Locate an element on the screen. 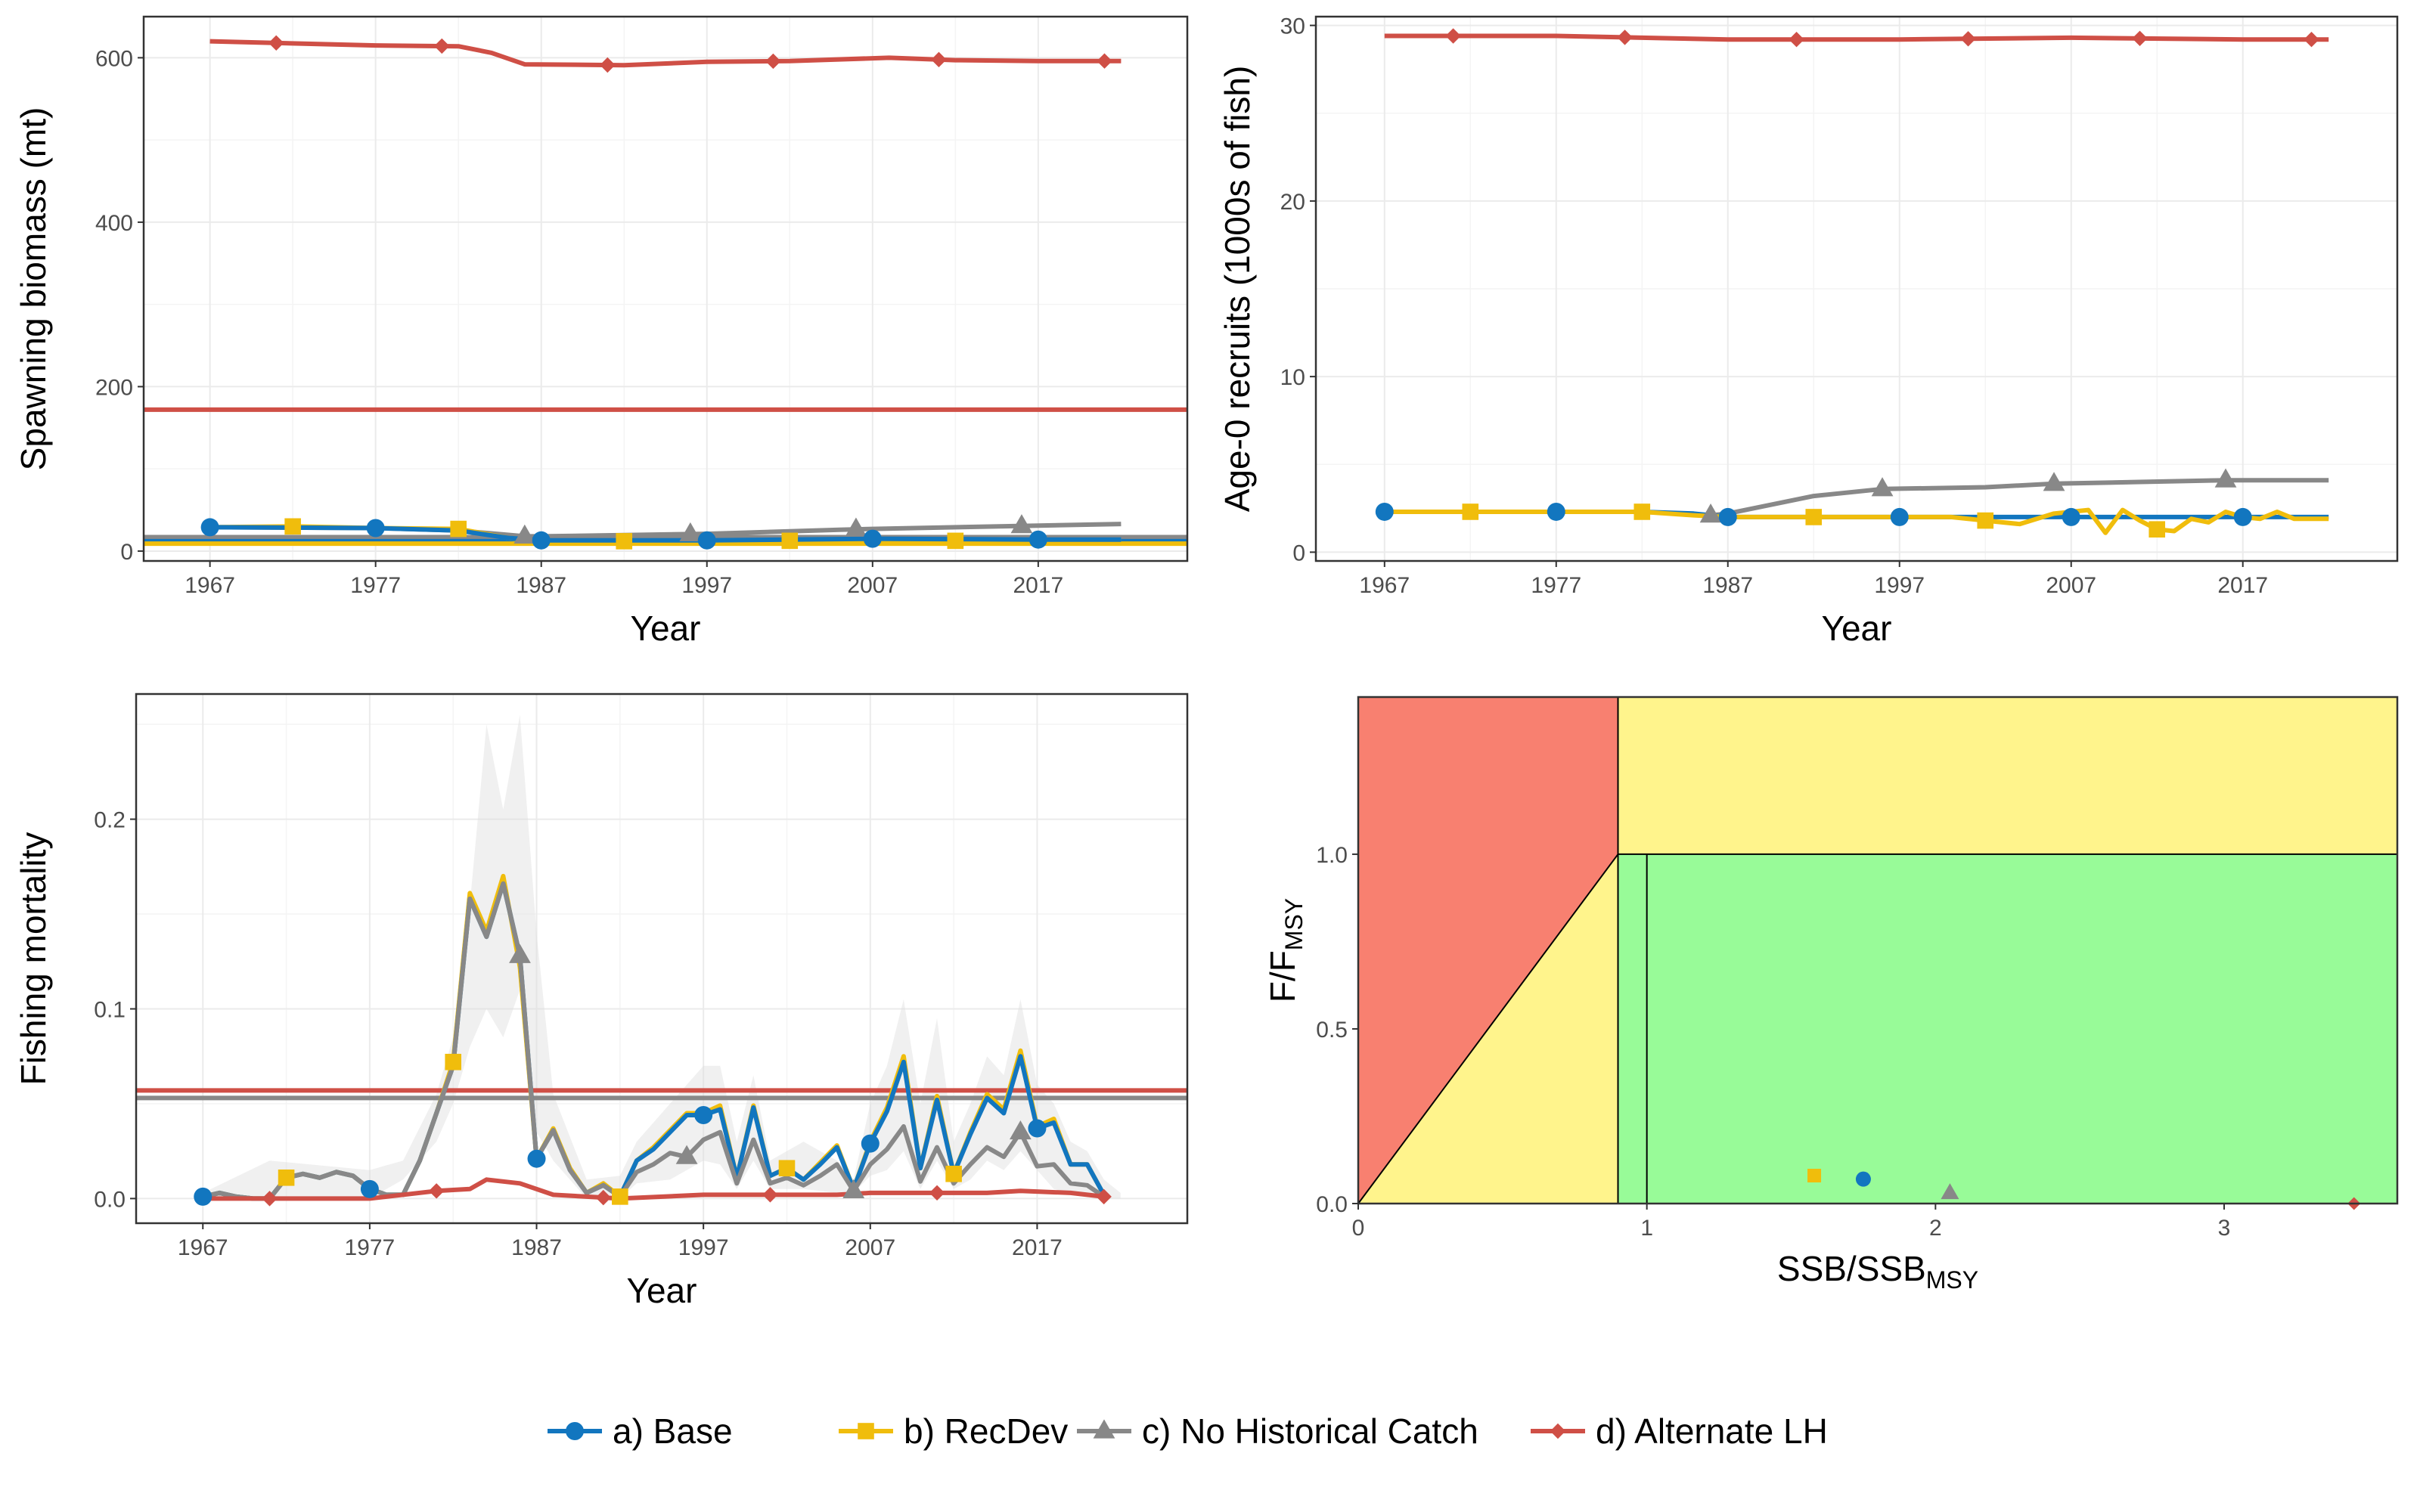  y-axis-title: Age-0 recruits (1000s of fish) is located at coordinates (1237, 289).